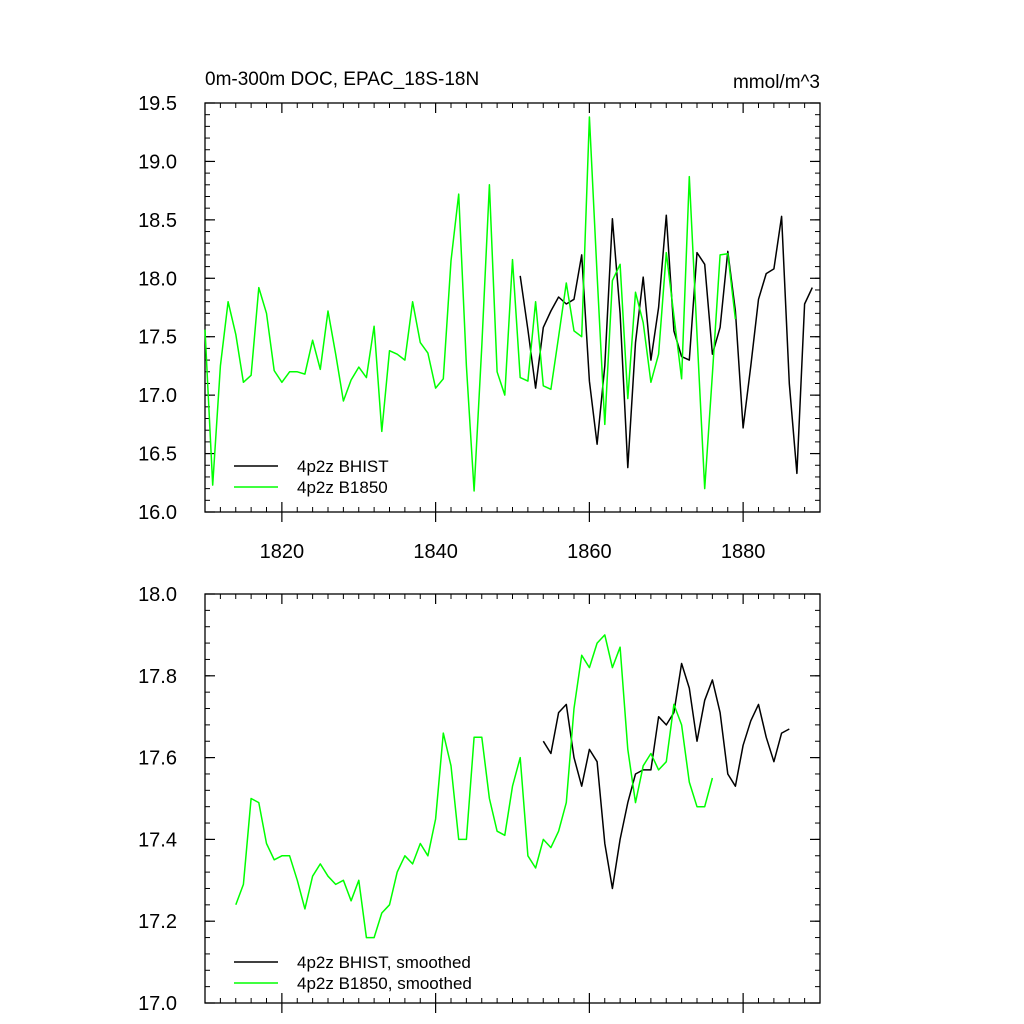  Describe the element at coordinates (384, 983) in the screenshot. I see `bottom-legend-label-1: 4p2z B1850, smoothed` at that location.